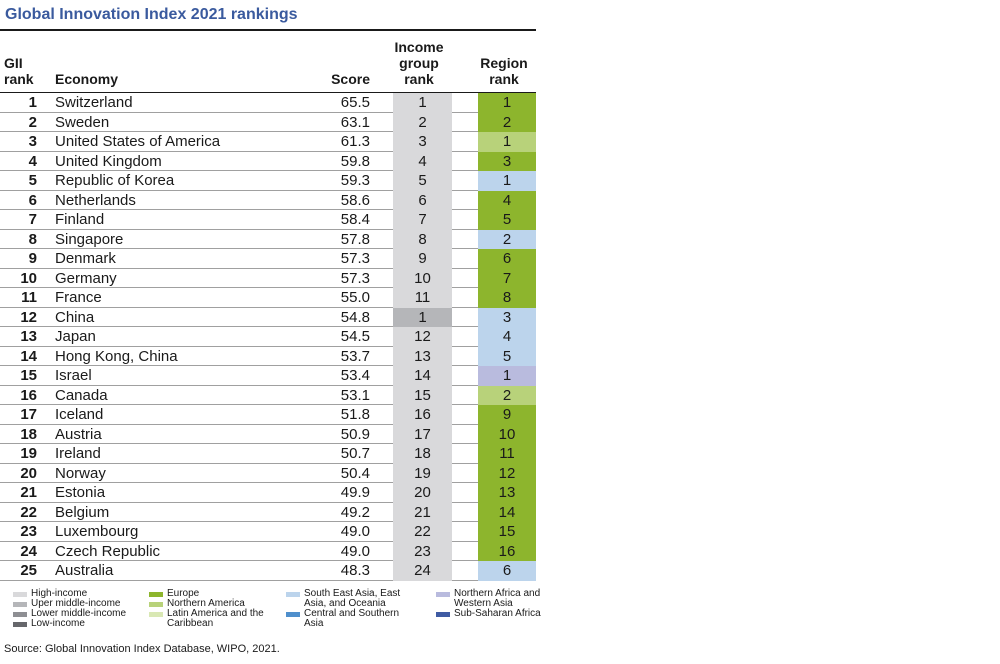  I want to click on gii-rank-cell: 3, so click(32, 142).